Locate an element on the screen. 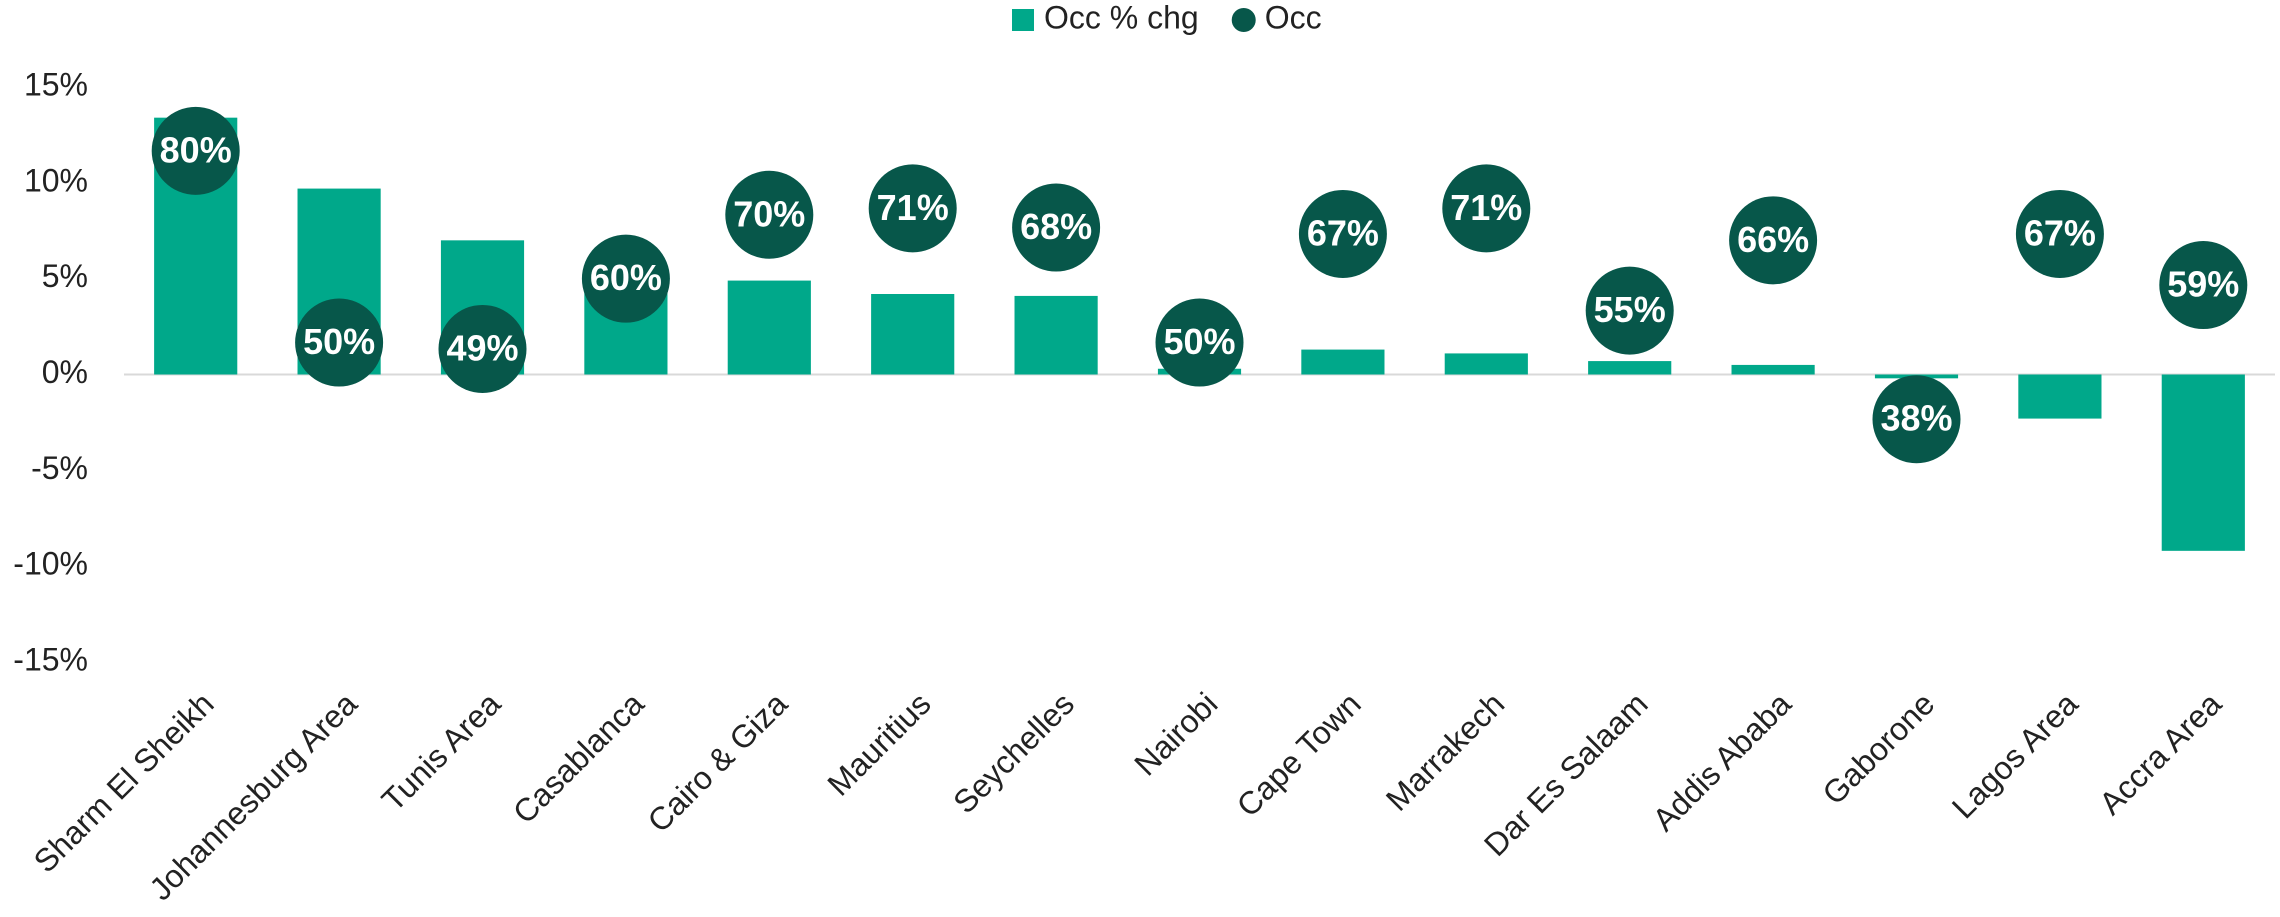 The height and width of the screenshot is (917, 2280). data-label: 66% is located at coordinates (1773, 239).